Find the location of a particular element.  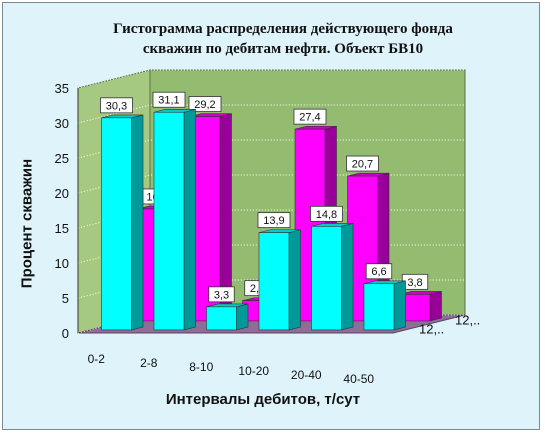

y-tick-label: 10 is located at coordinates (62, 263).